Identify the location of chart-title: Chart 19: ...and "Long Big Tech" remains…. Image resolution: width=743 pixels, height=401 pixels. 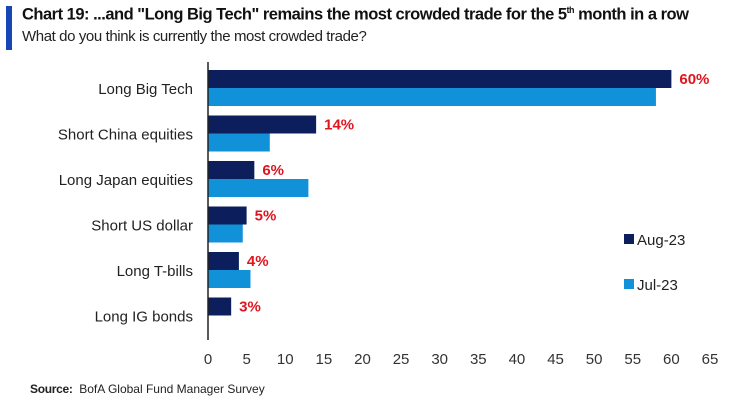
(355, 14).